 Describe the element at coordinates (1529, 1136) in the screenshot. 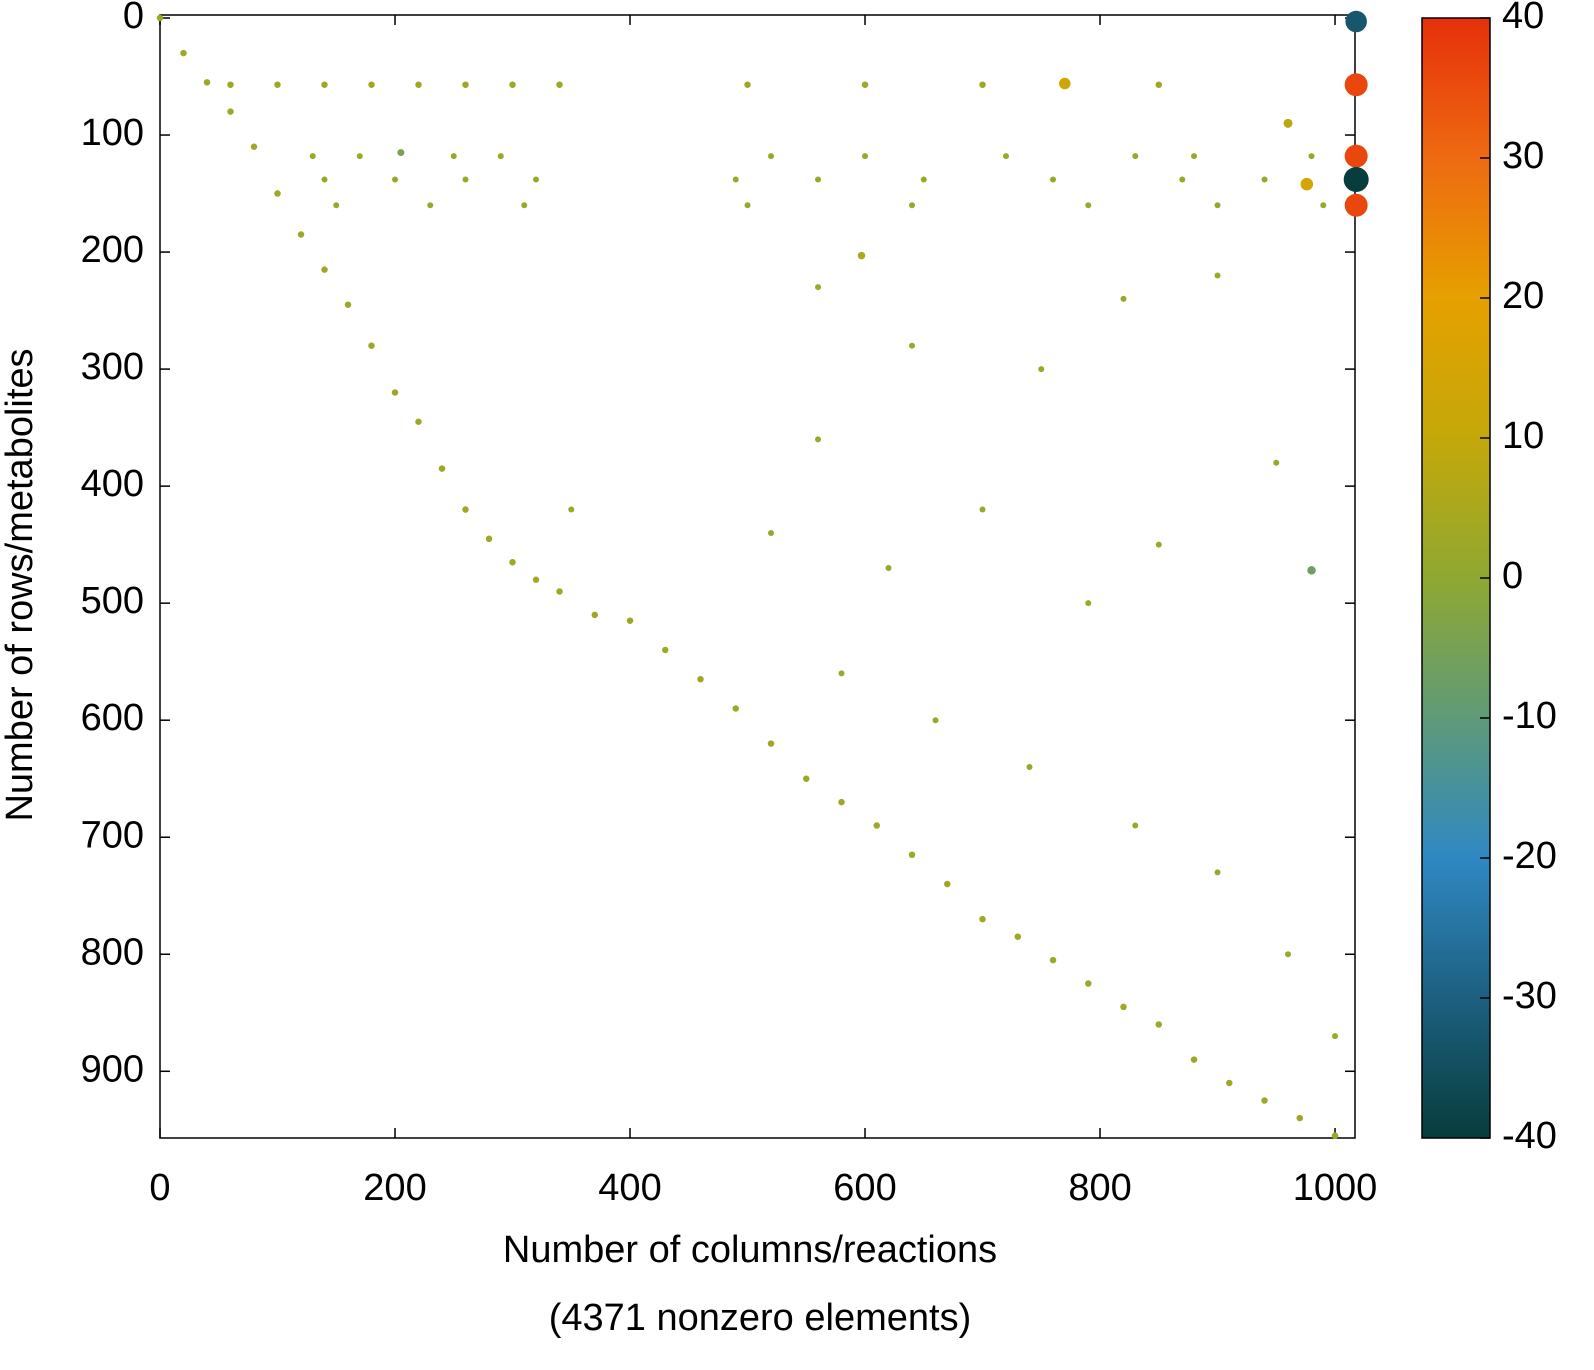

I see `colorbar-tick-label: -40` at that location.